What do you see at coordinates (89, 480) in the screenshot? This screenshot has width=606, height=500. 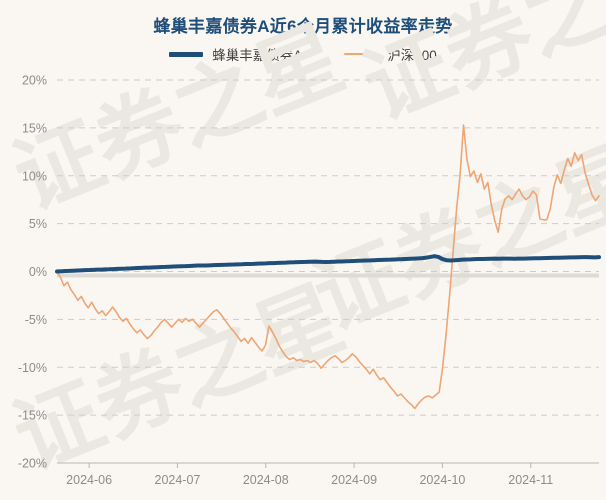 I see `x-axis-tick-label: 2024-06` at bounding box center [89, 480].